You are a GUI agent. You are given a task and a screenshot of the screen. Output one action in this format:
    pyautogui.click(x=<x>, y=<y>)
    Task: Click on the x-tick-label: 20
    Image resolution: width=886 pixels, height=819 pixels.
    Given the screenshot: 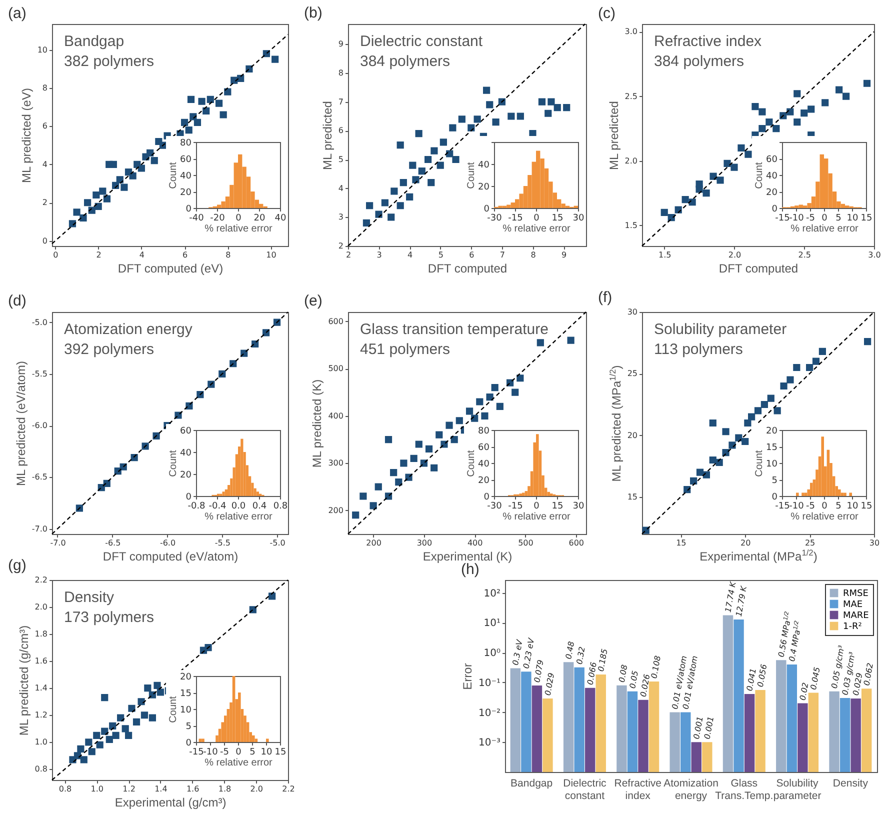 What is the action you would take?
    pyautogui.click(x=745, y=543)
    